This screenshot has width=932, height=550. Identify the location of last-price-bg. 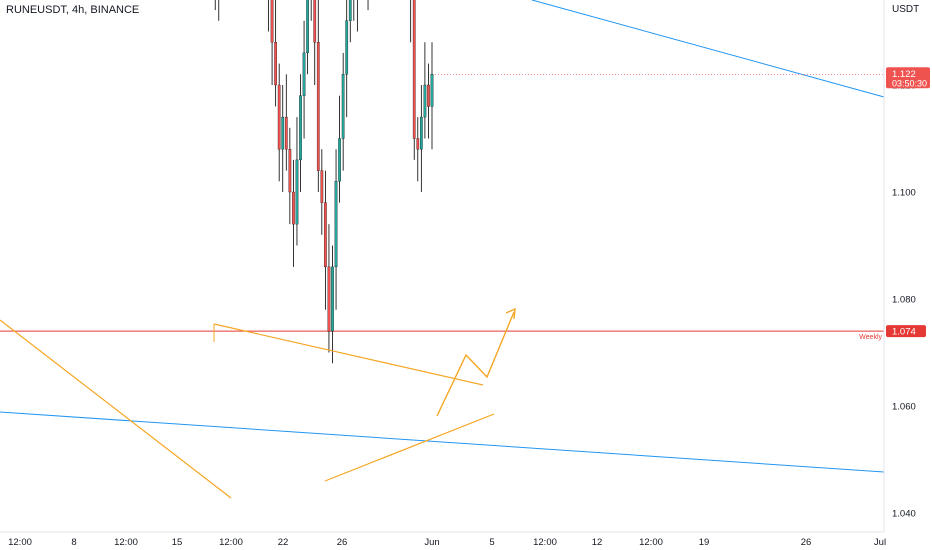
(908, 78).